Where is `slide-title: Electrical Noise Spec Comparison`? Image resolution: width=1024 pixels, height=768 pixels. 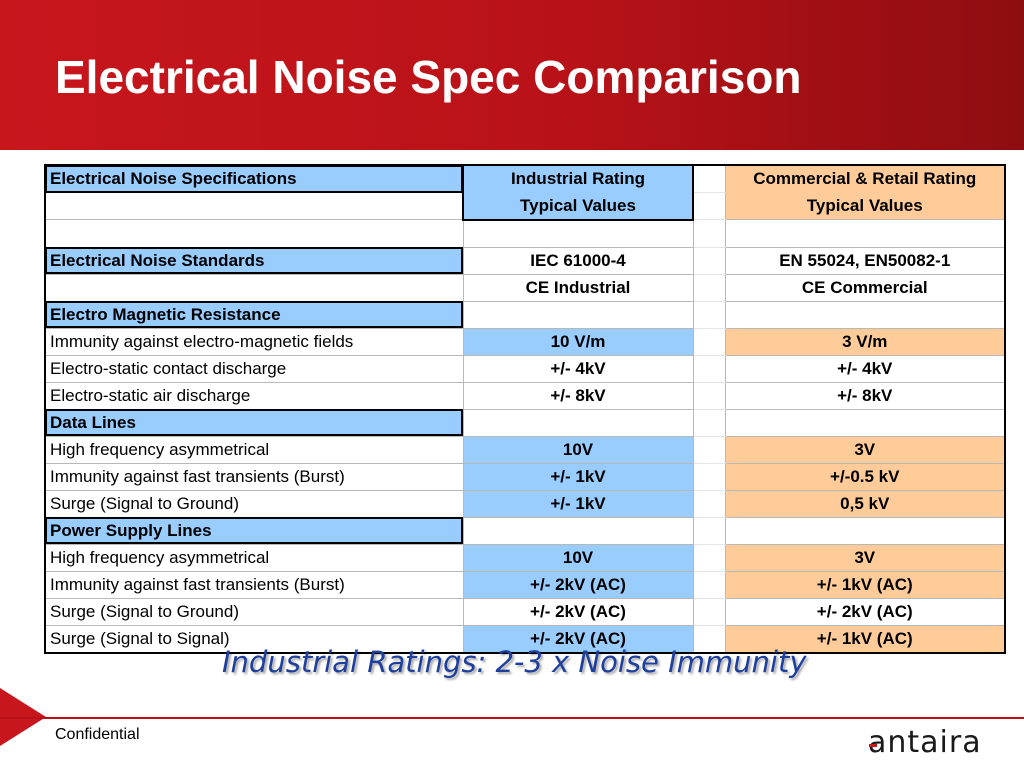
slide-title: Electrical Noise Spec Comparison is located at coordinates (428, 77).